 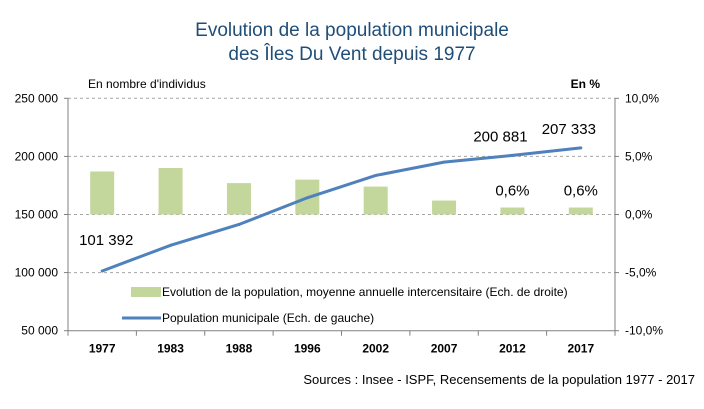 What do you see at coordinates (641, 273) in the screenshot?
I see `right-tick-label: -5,0%` at bounding box center [641, 273].